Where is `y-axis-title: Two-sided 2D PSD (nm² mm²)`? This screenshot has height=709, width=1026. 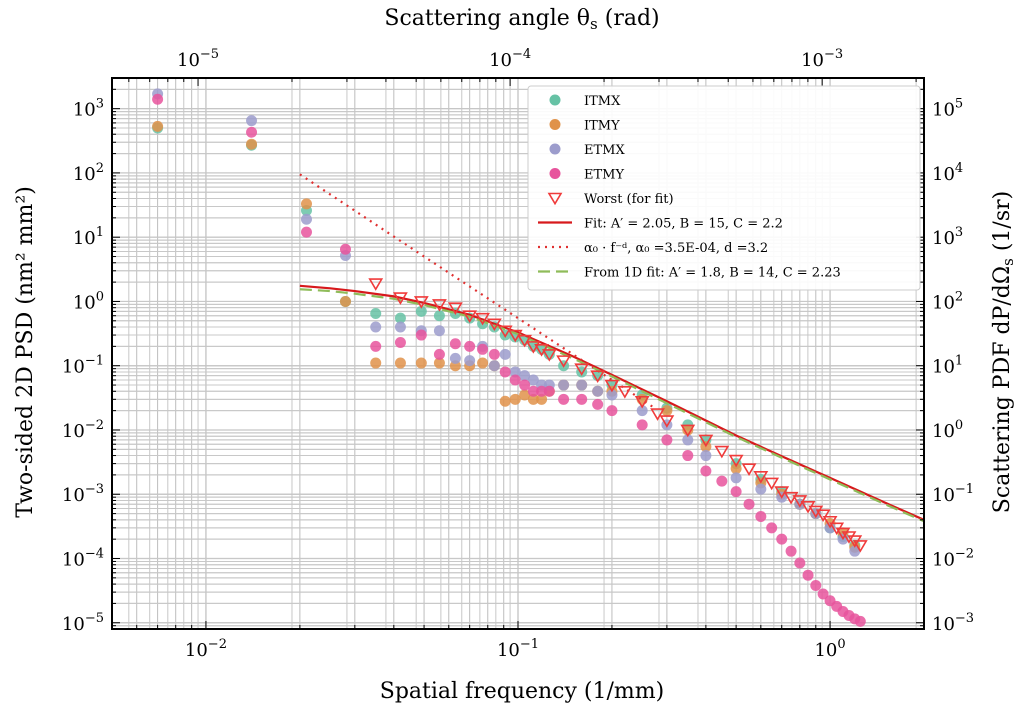
y-axis-title: Two-sided 2D PSD (nm² mm²) is located at coordinates (25, 352).